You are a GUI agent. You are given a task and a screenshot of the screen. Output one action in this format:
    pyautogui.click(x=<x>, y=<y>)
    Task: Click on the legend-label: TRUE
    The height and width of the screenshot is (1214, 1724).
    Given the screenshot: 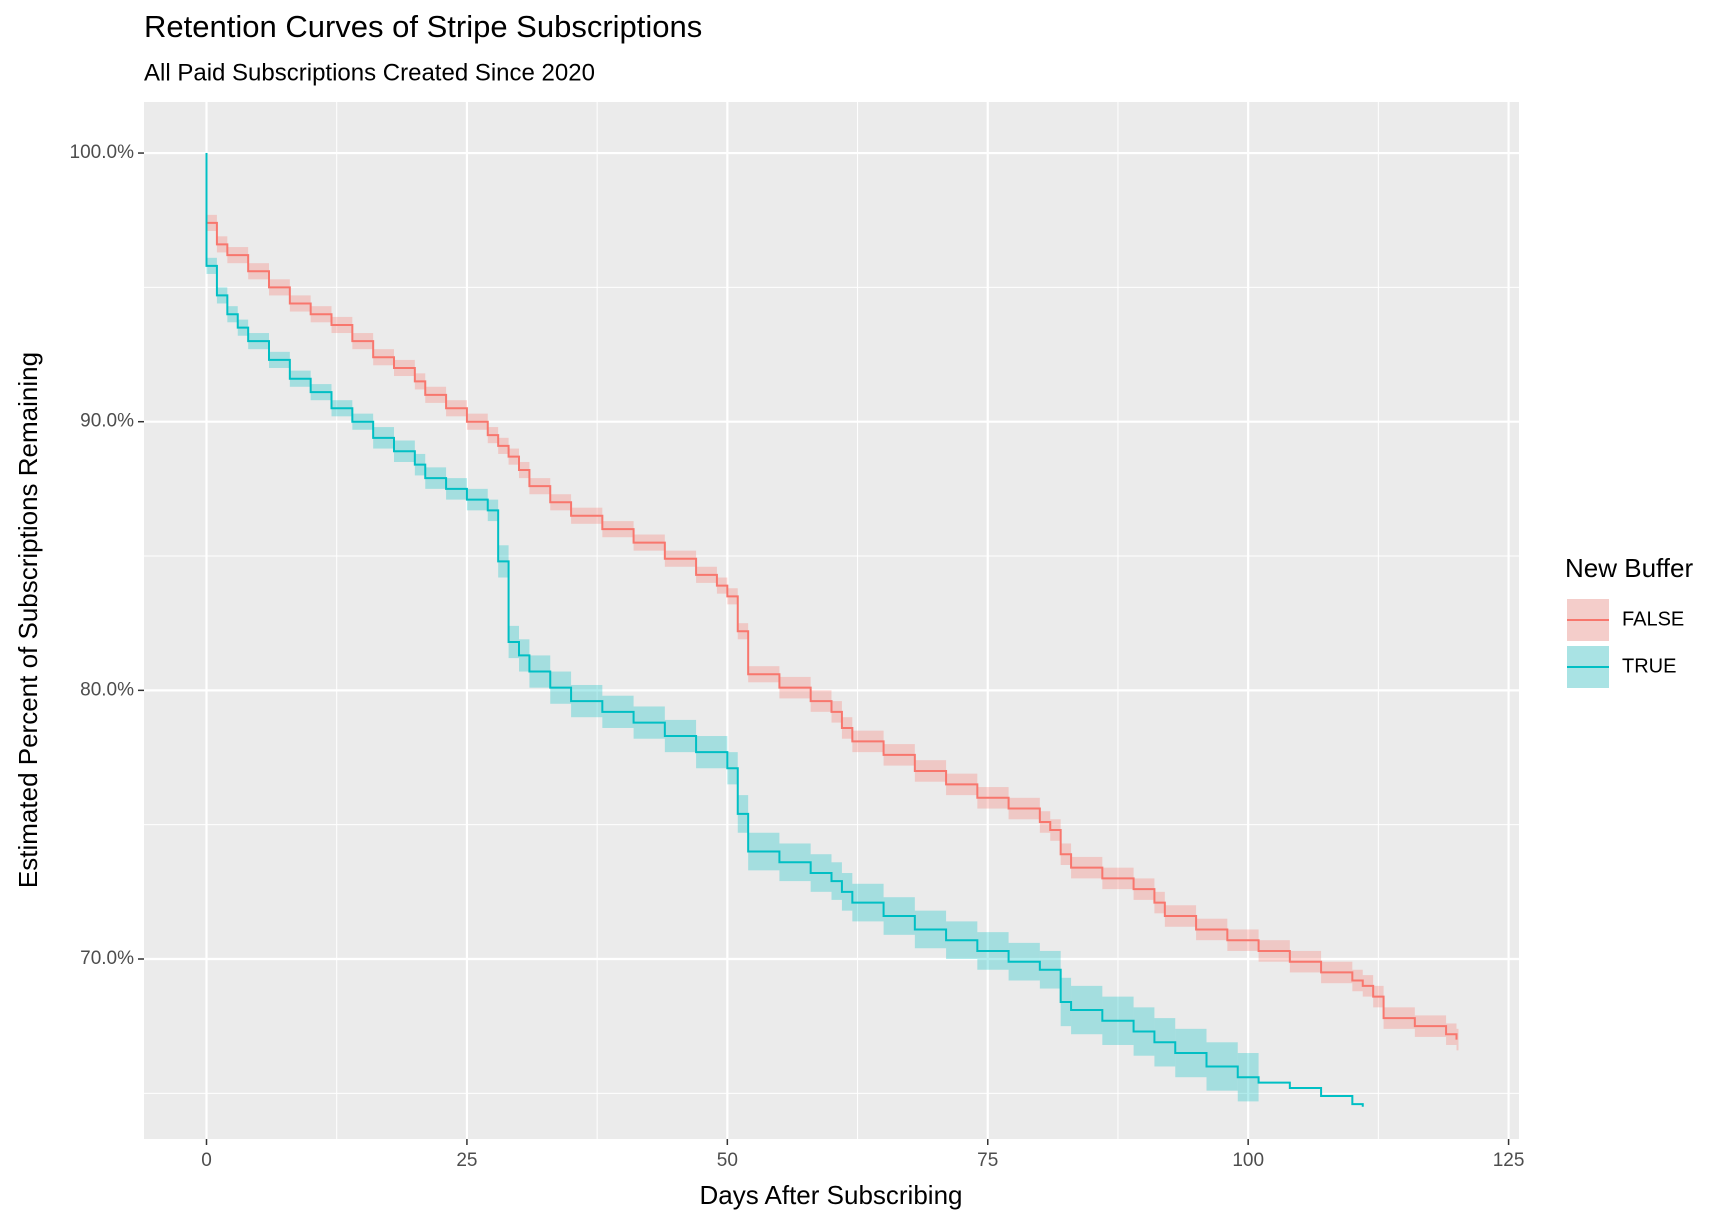 What is the action you would take?
    pyautogui.click(x=1649, y=666)
    